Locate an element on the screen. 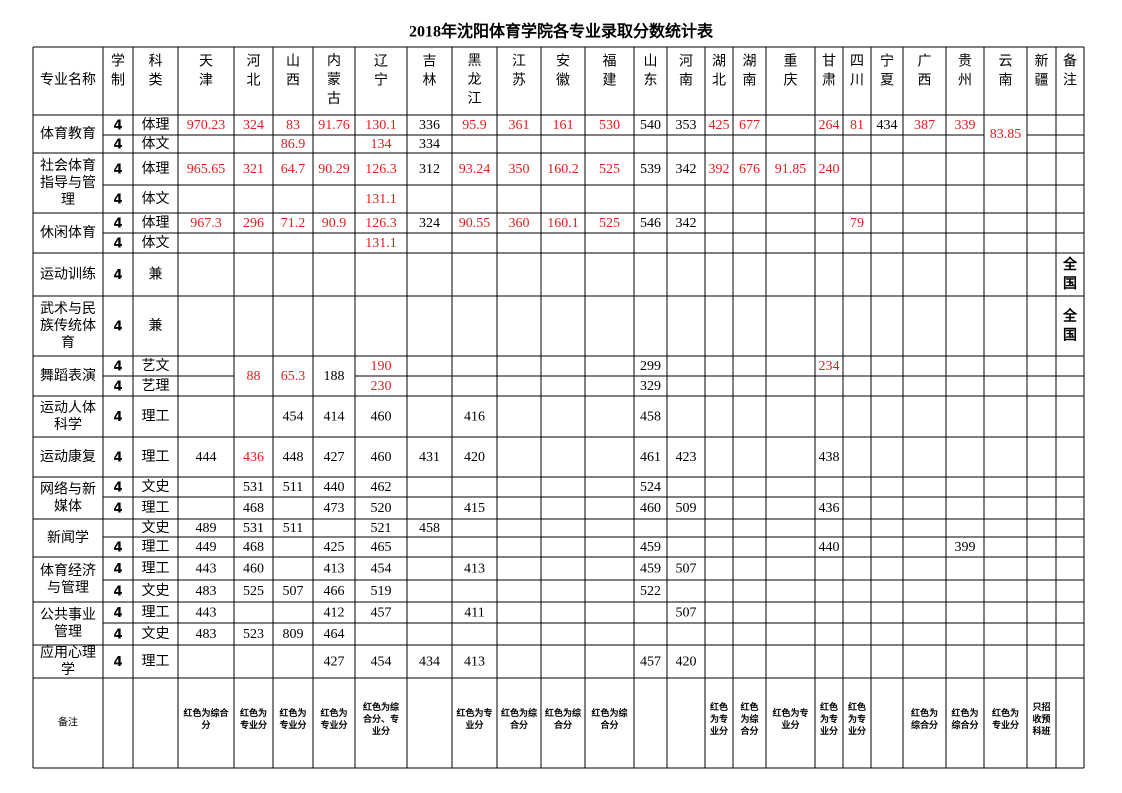 The height and width of the screenshot is (793, 1122). score-cell: 160.1 is located at coordinates (563, 223).